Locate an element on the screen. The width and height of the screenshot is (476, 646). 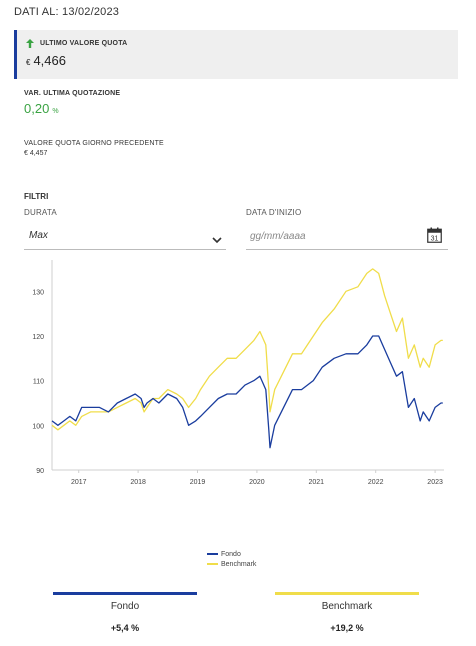
variation-label: VAR. ULTIMA QUOTAZIONE is located at coordinates (72, 93).